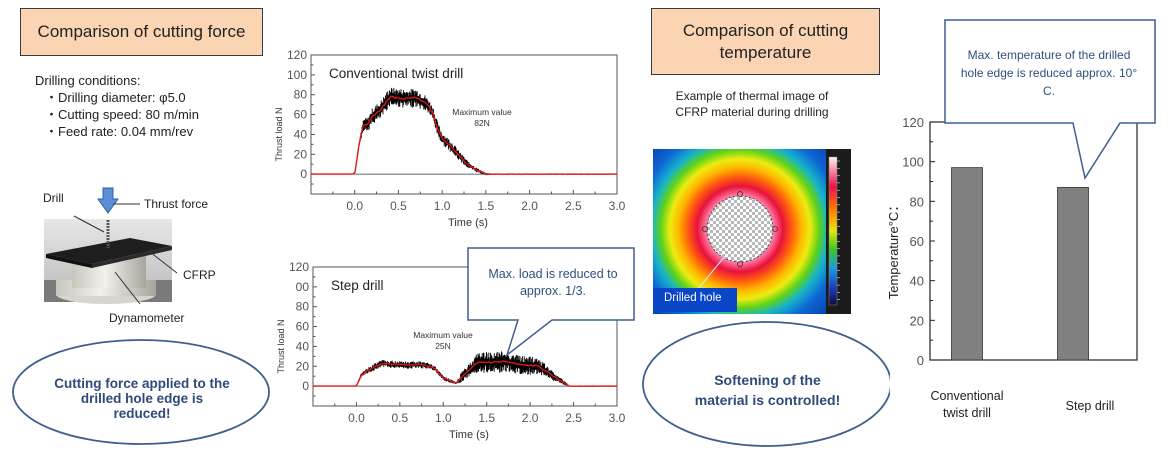 Image resolution: width=1171 pixels, height=459 pixels. What do you see at coordinates (711, 272) in the screenshot?
I see `drilled-hole-pointer` at bounding box center [711, 272].